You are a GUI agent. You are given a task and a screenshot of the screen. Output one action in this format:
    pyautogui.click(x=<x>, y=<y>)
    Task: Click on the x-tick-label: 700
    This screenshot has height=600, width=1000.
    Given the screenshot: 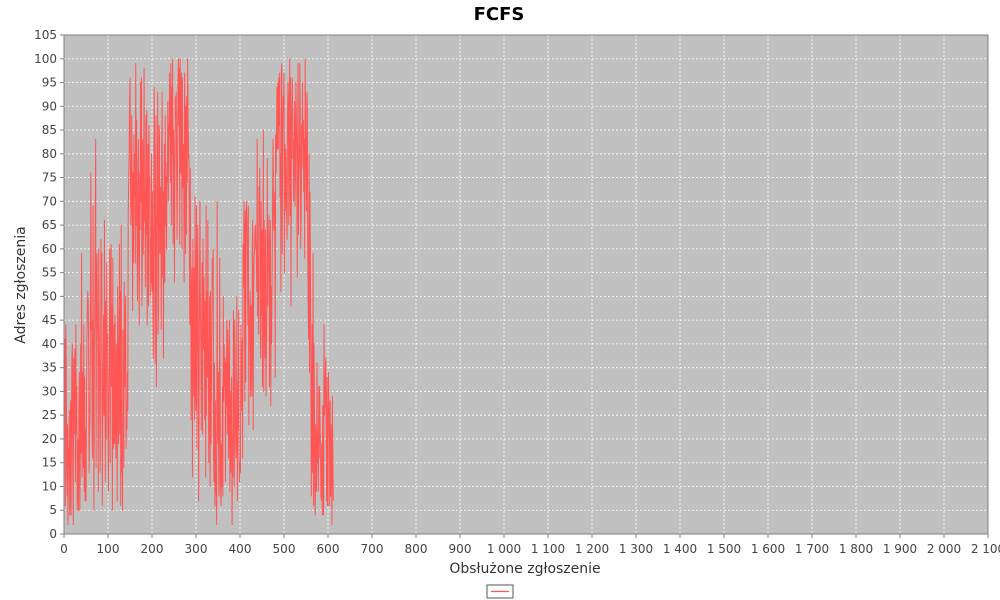 What is the action you would take?
    pyautogui.click(x=372, y=549)
    